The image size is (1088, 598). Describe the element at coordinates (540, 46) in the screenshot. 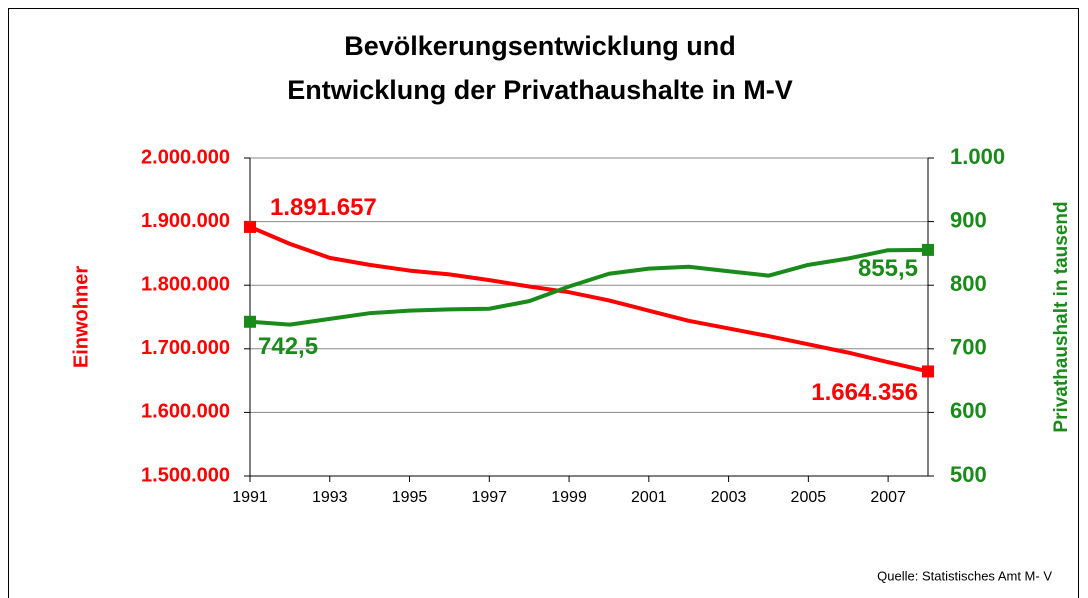

I see `chart-title: Bevölkerungsentwicklung und` at that location.